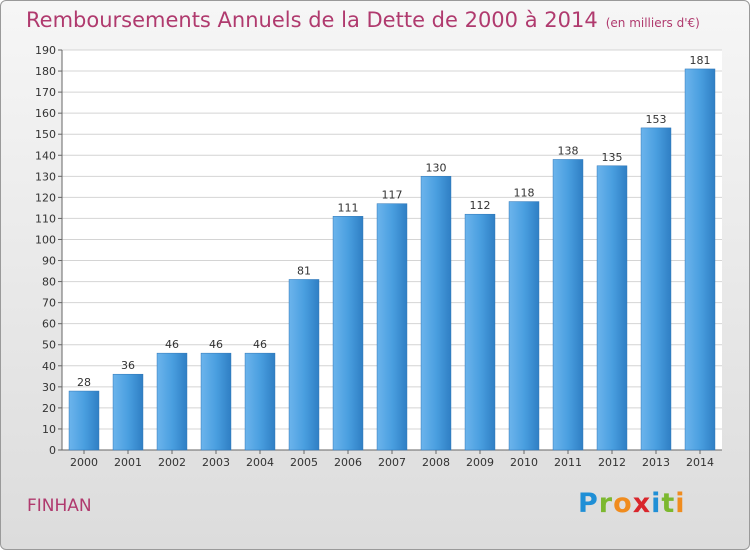 This screenshot has height=550, width=750. Describe the element at coordinates (52, 450) in the screenshot. I see `y-tick-label: 0` at that location.